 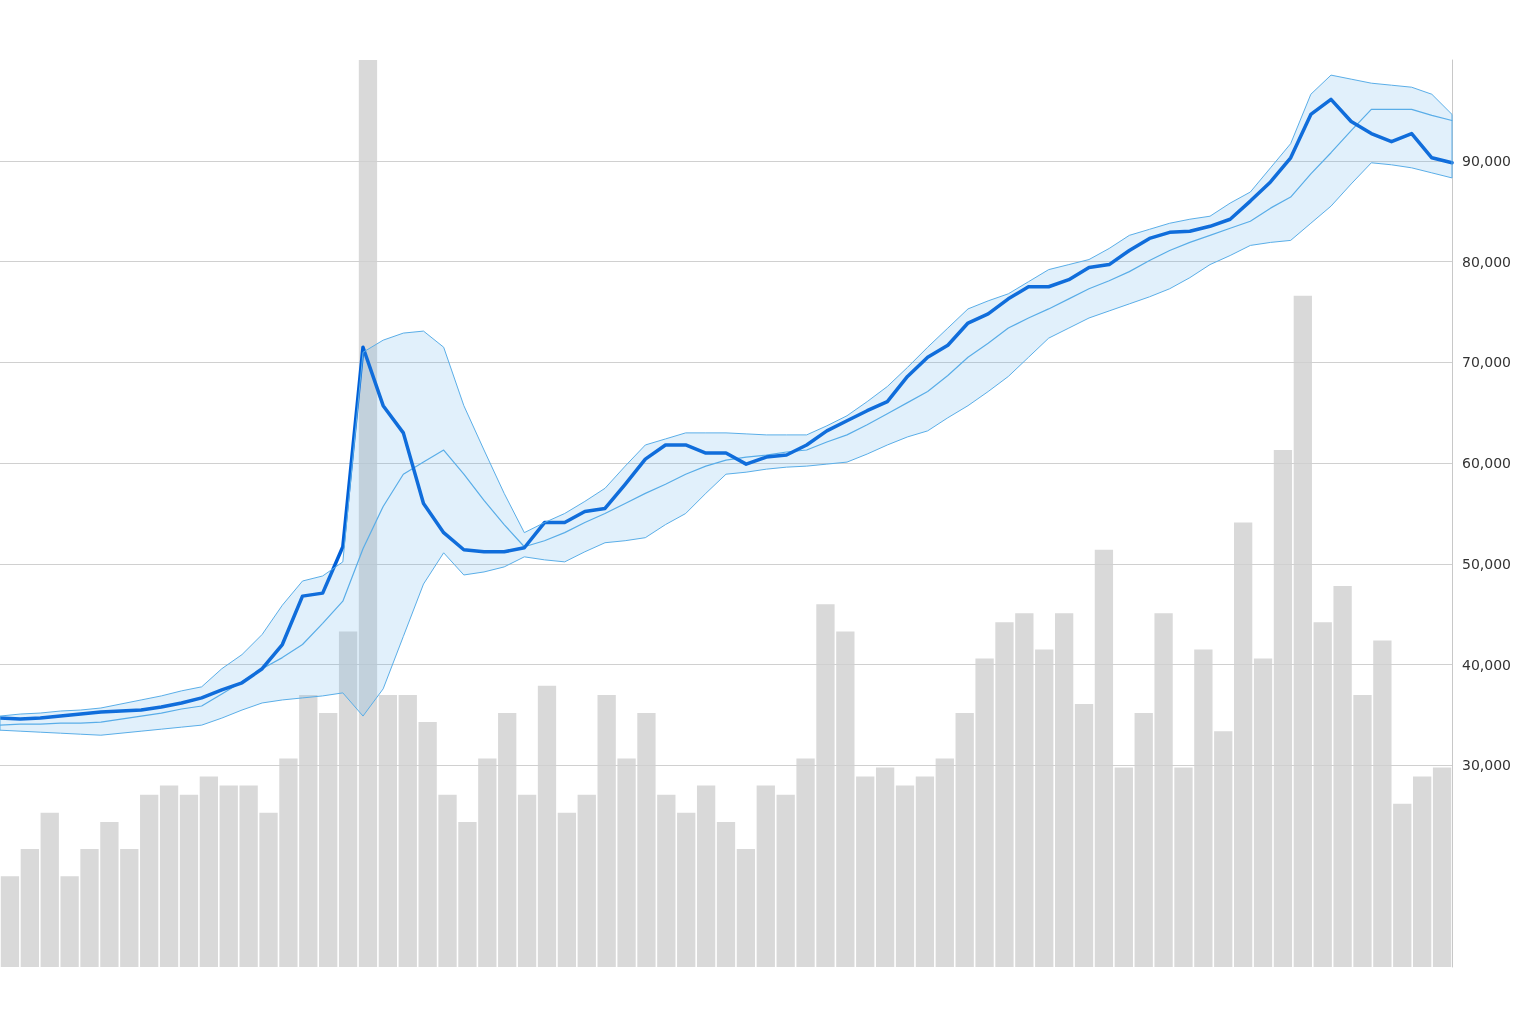 I want to click on y-tick-label: 80,000, so click(x=1486, y=261).